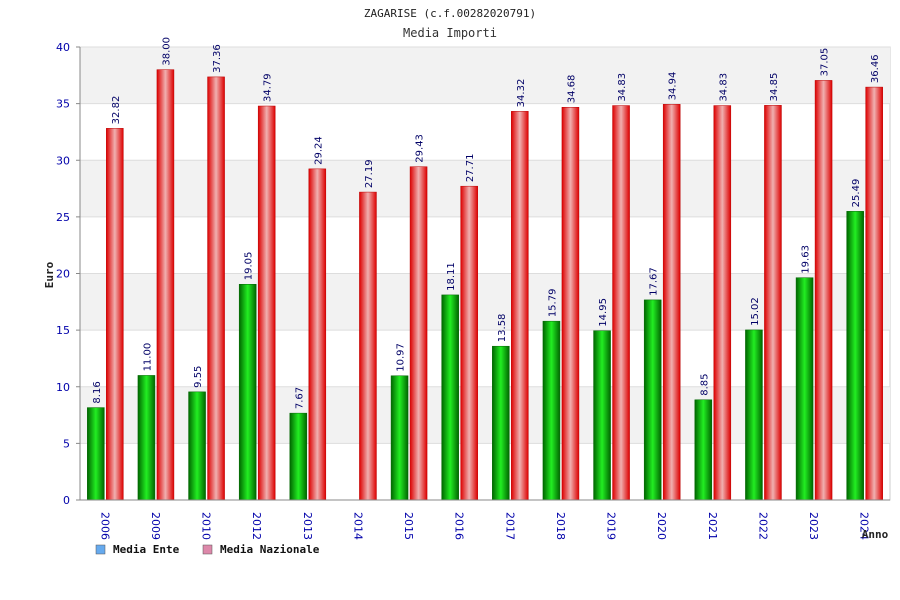  Describe the element at coordinates (773, 303) in the screenshot. I see `bar-media-nazionale-2022` at that location.